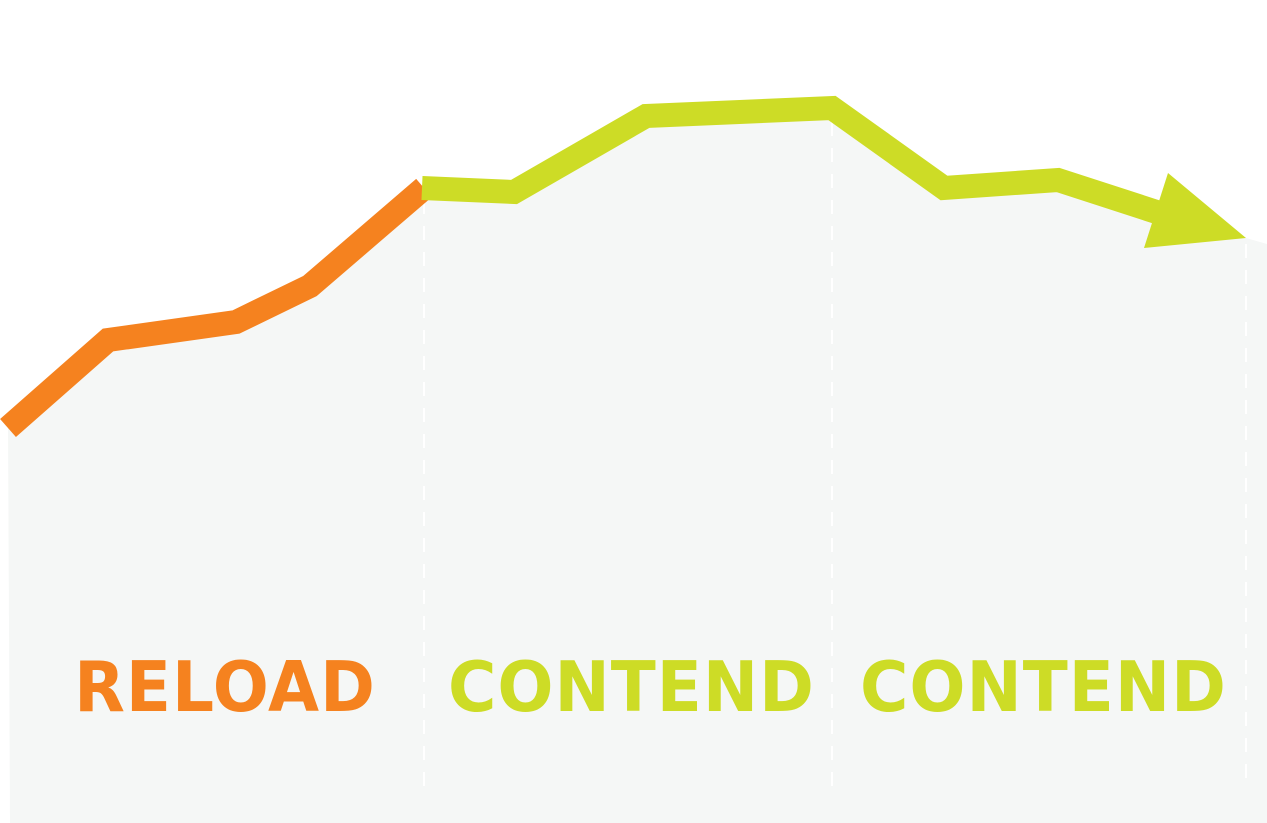 The image size is (1267, 823). I want to click on phase-label-contend-2: CONTEND, so click(1043, 687).